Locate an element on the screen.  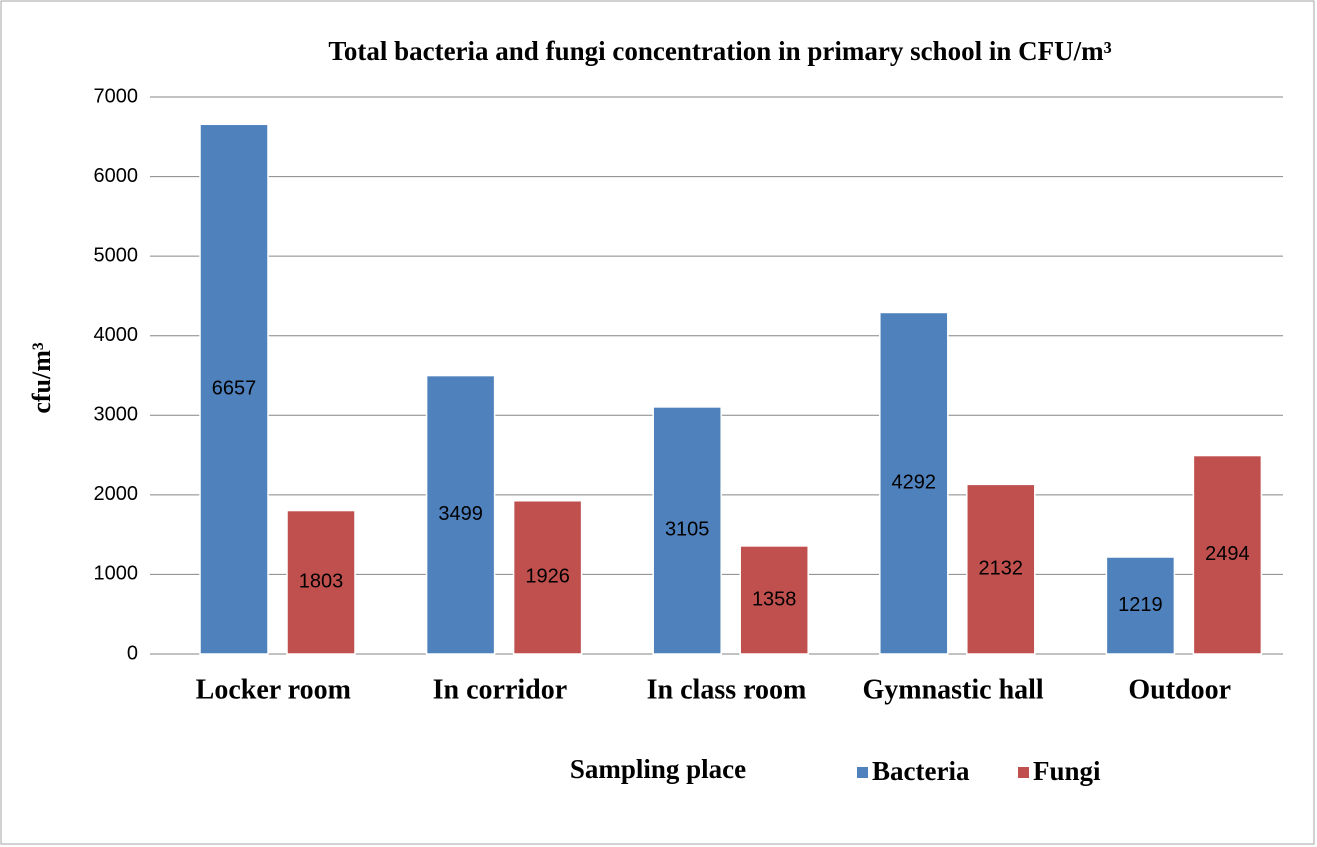
y-axis-title: cfu/m³ is located at coordinates (41, 378).